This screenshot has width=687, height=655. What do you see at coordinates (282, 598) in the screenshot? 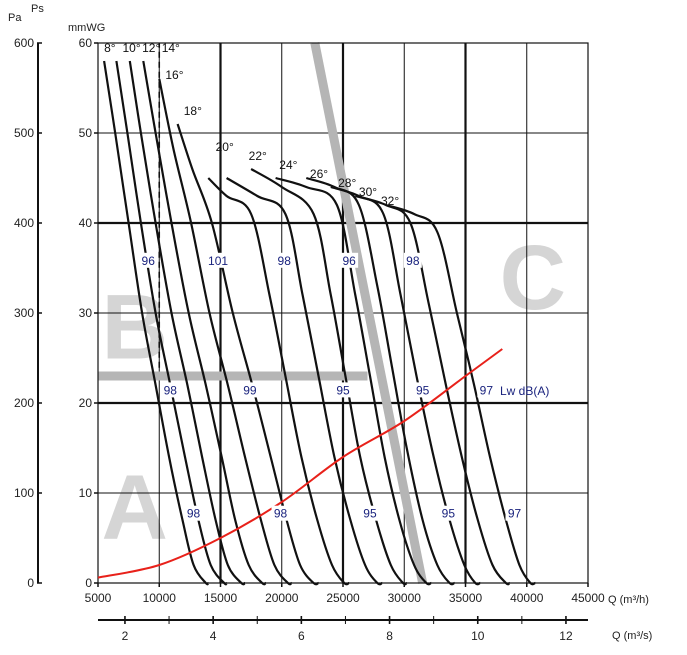
I see `x-tick-label: 20000` at bounding box center [282, 598].